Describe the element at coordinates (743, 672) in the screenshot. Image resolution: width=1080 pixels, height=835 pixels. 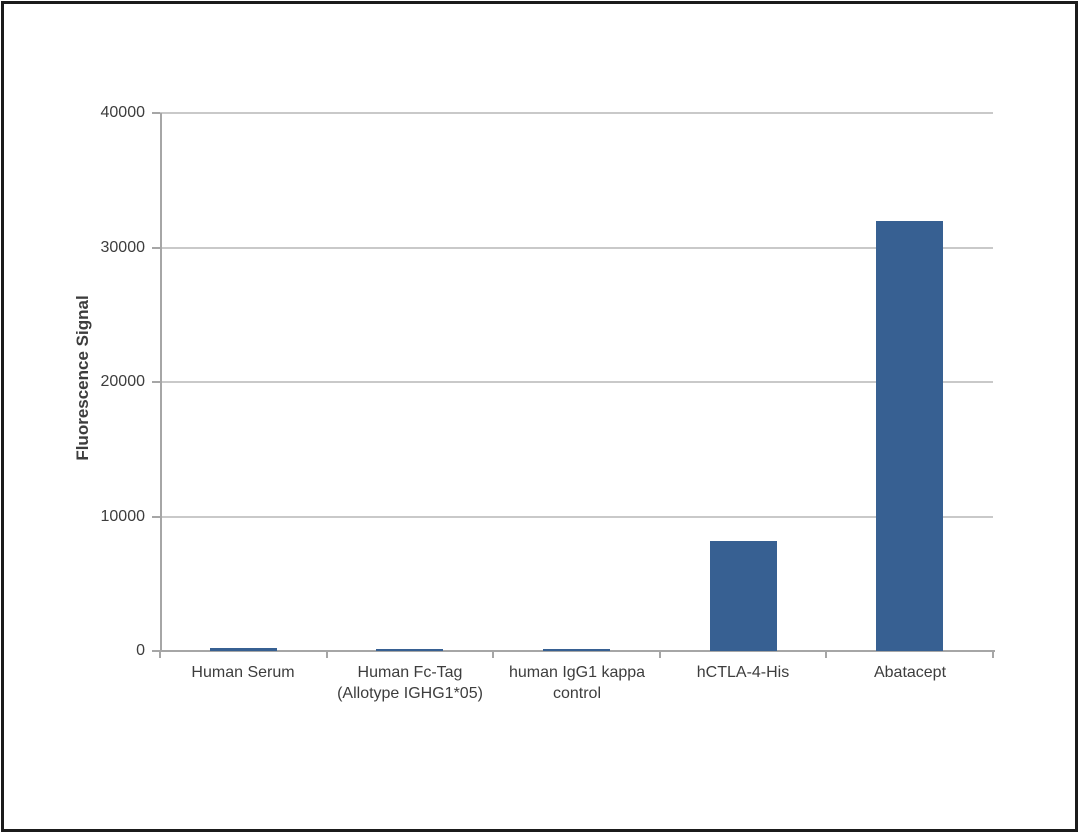
I see `category-label: hCTLA-4-His` at that location.